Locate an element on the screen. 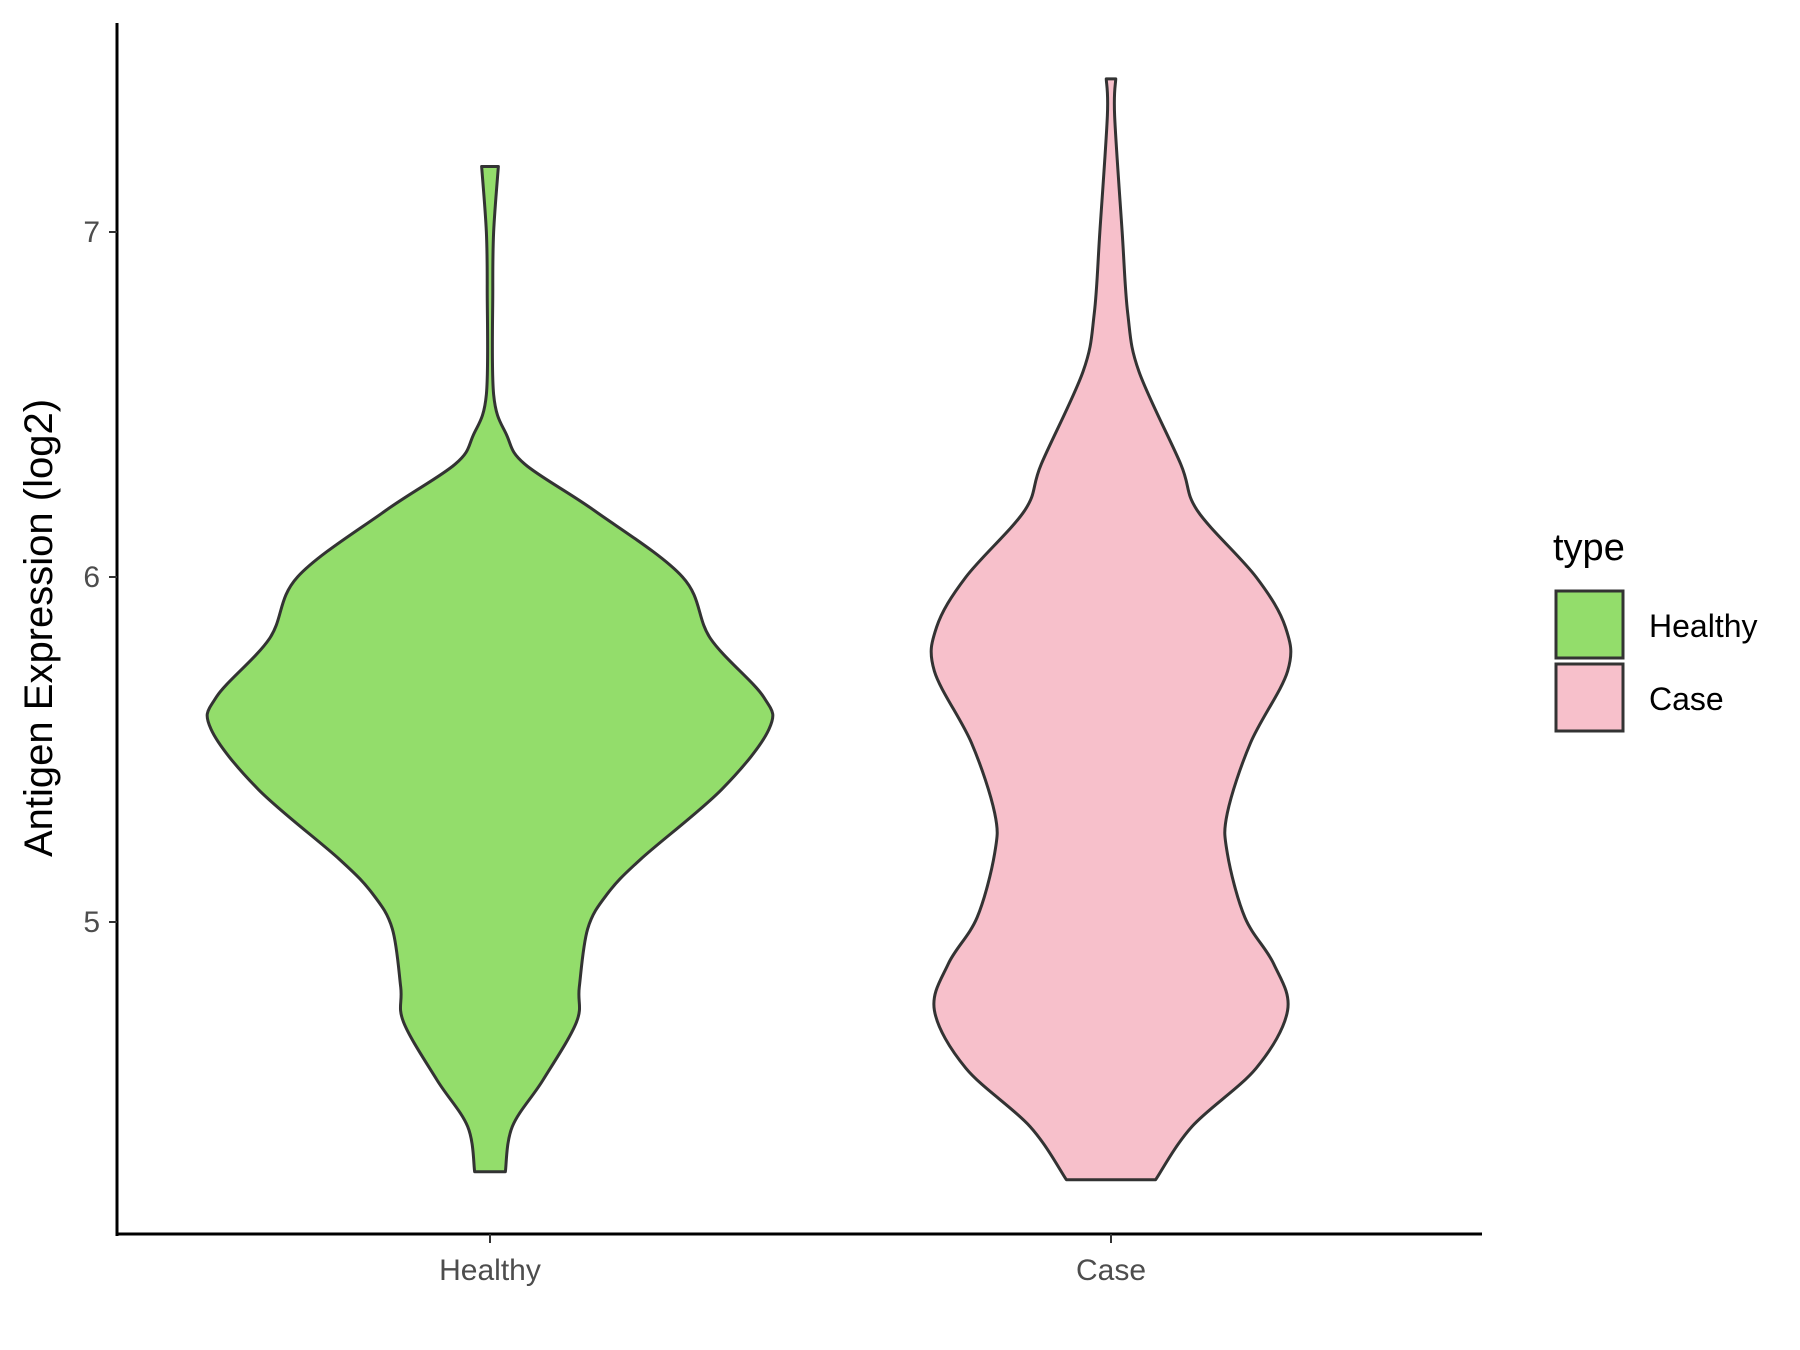 The height and width of the screenshot is (1350, 1800). x-tick-label: Case is located at coordinates (1111, 1270).